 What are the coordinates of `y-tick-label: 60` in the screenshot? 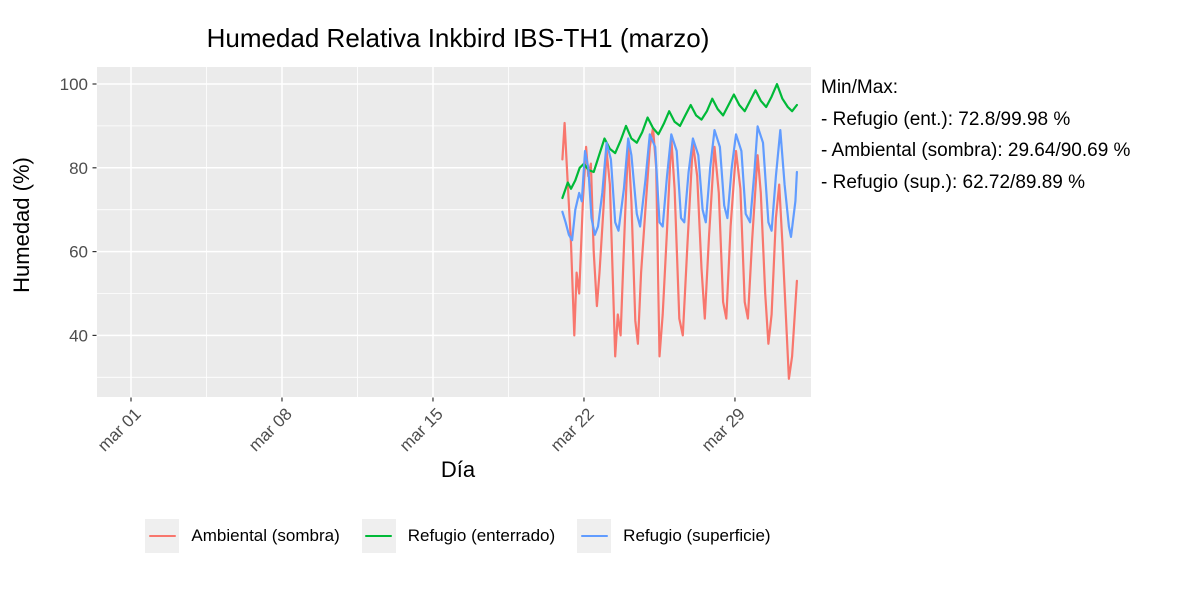 It's located at (78, 252).